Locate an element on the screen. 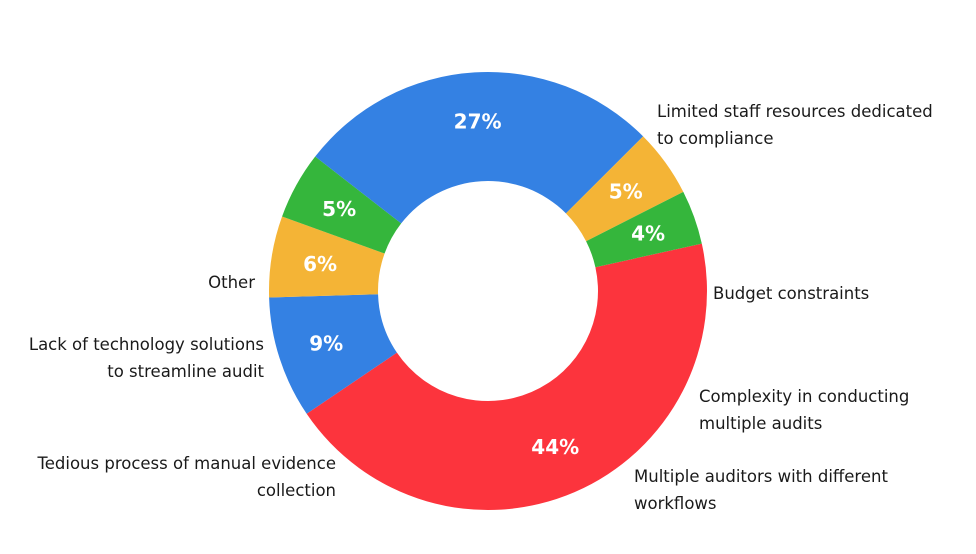  slice-category-label-line: Limited staff resources dedicated is located at coordinates (795, 111).